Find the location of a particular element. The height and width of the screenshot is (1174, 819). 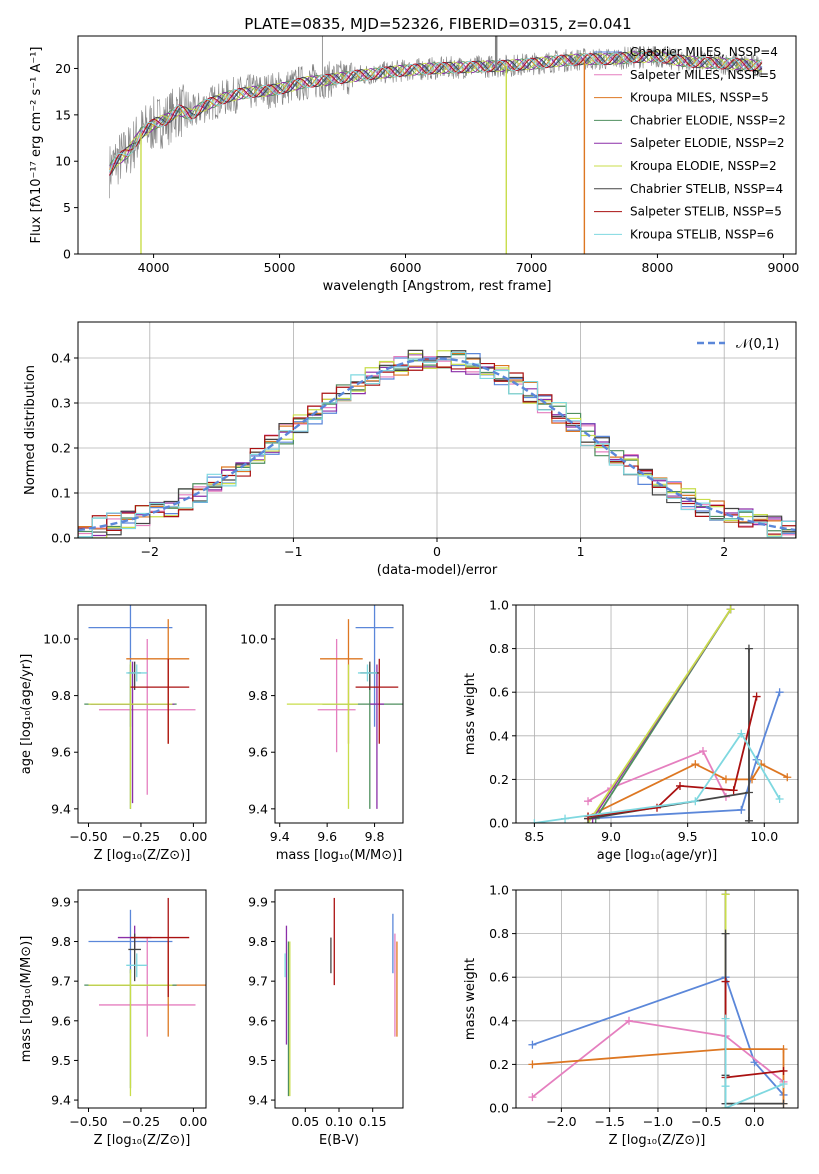

x-tick-label: 2 is located at coordinates (724, 551).